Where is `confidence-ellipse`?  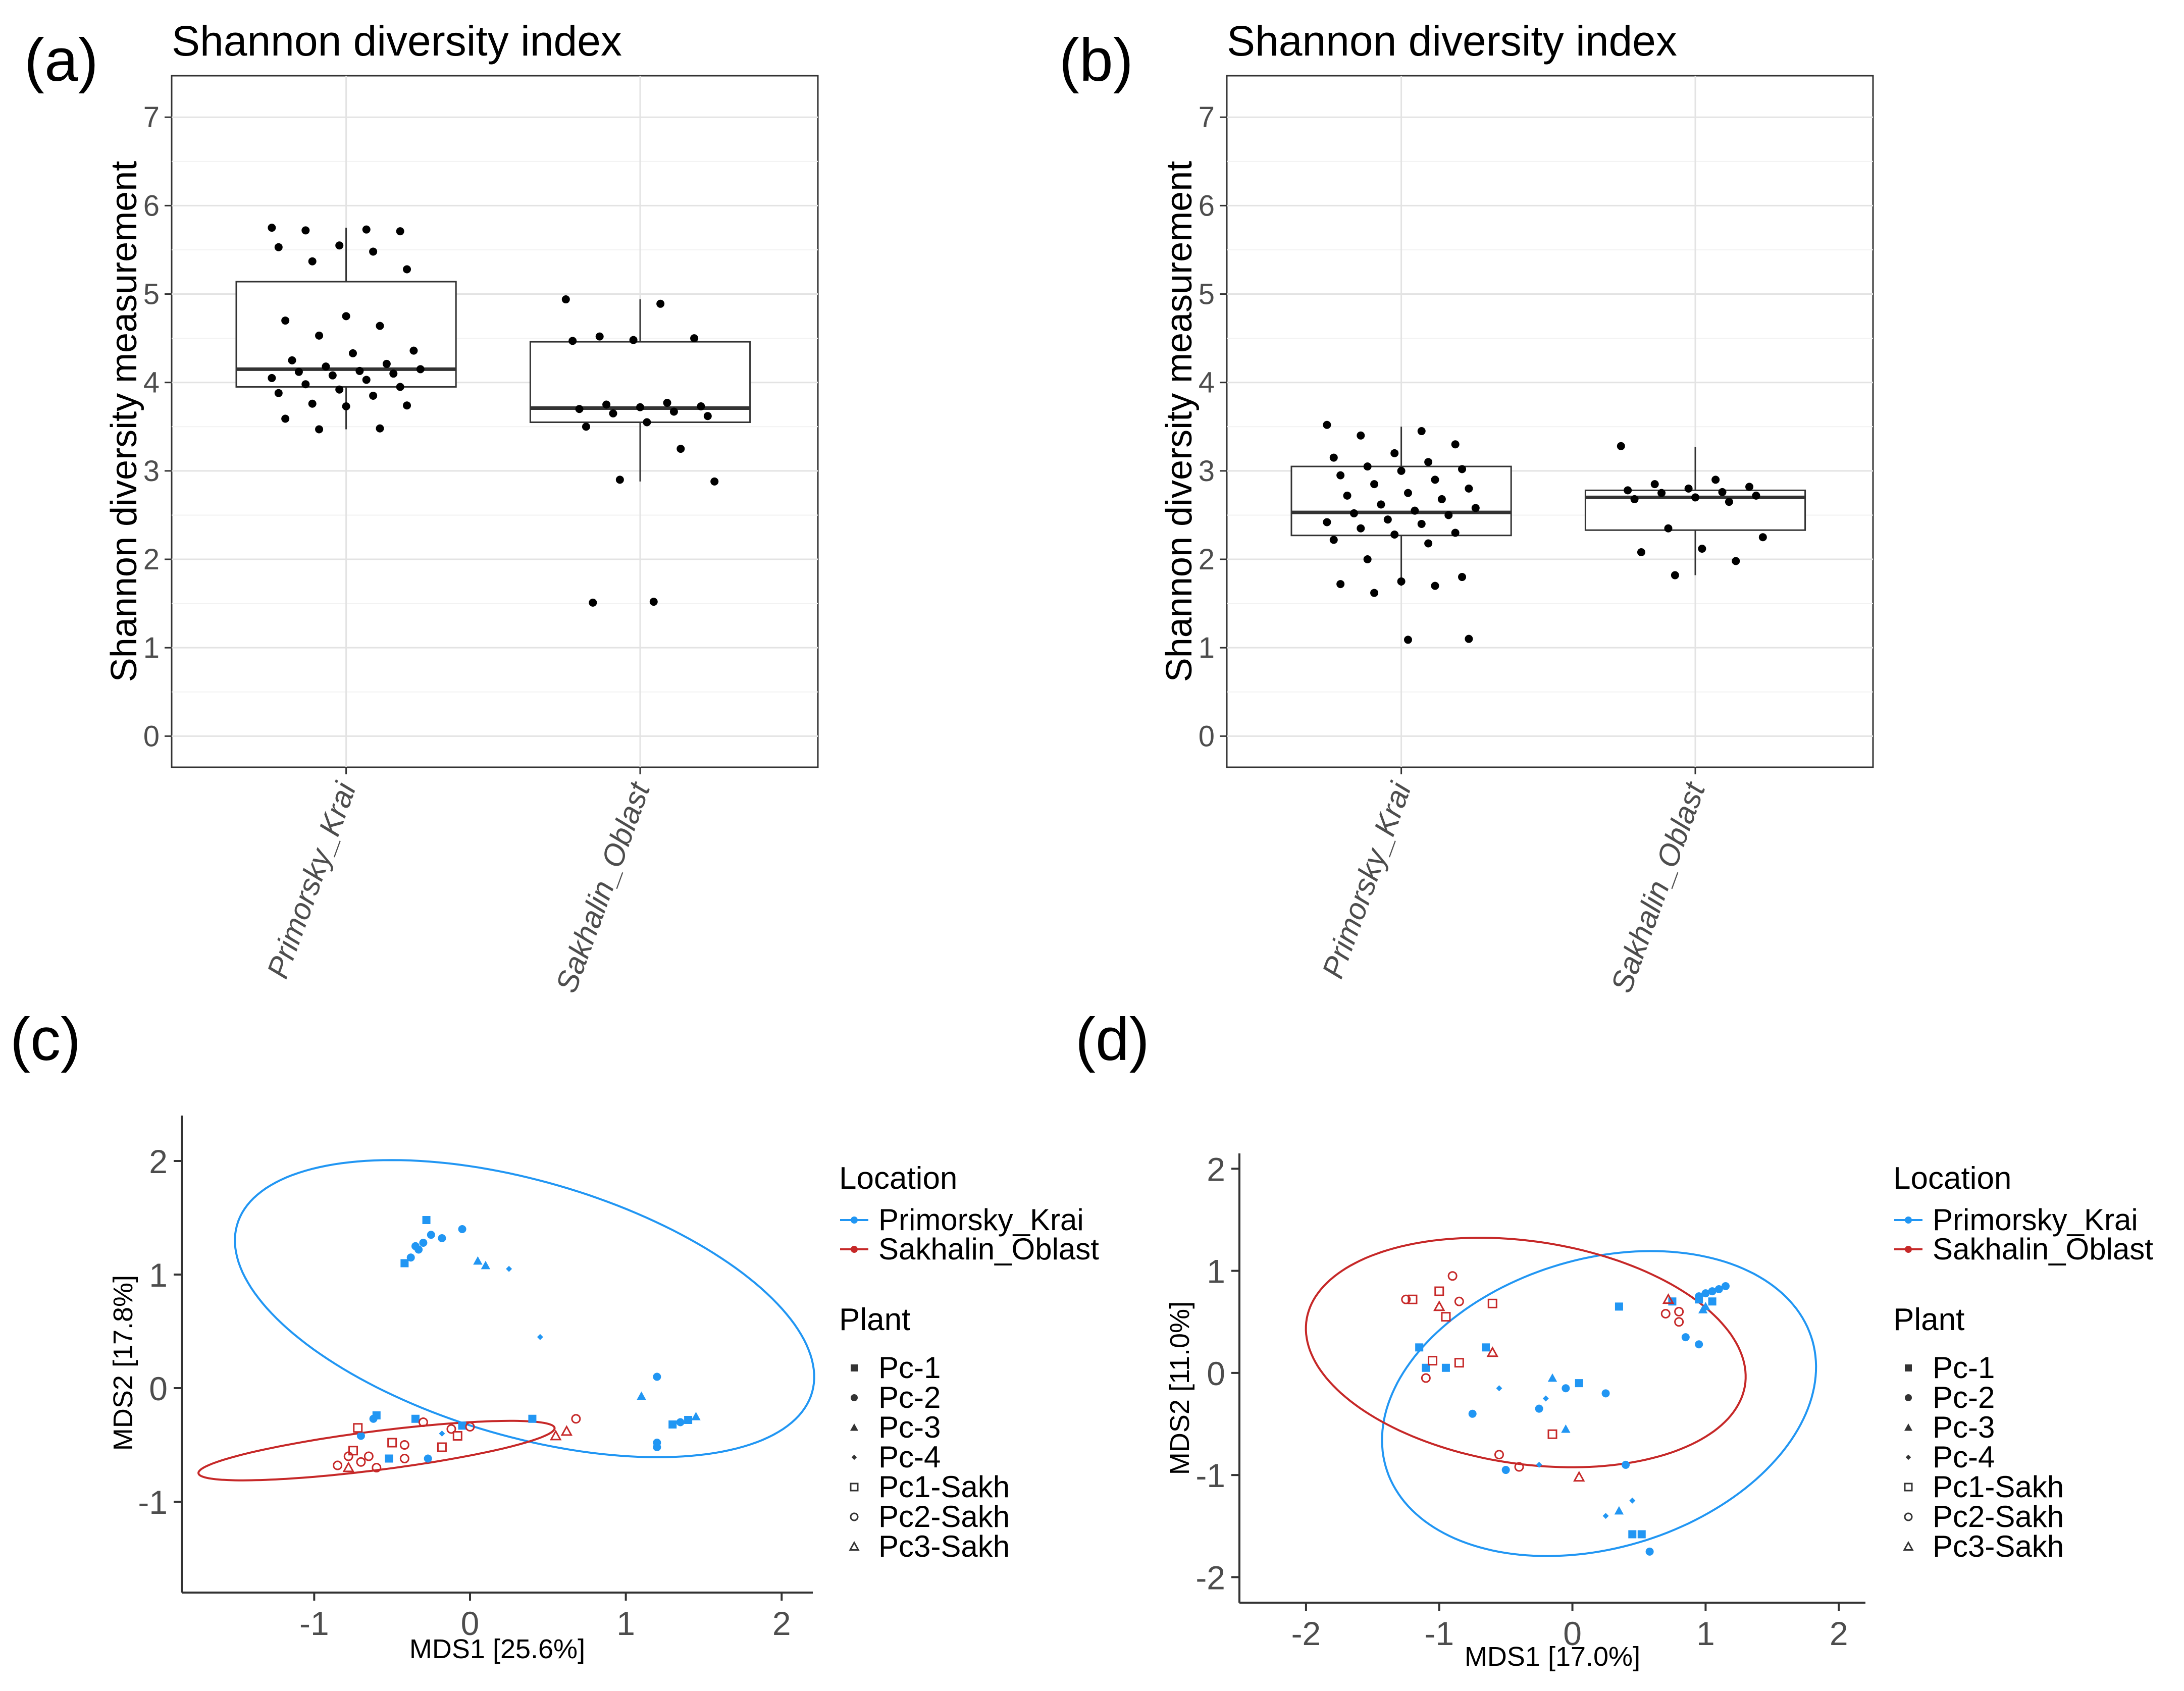
confidence-ellipse is located at coordinates (1599, 1403).